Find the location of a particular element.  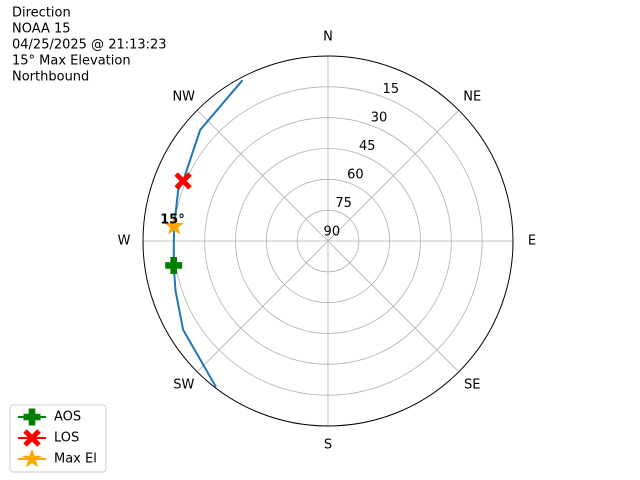

radial-tick-label: 45 is located at coordinates (367, 146).